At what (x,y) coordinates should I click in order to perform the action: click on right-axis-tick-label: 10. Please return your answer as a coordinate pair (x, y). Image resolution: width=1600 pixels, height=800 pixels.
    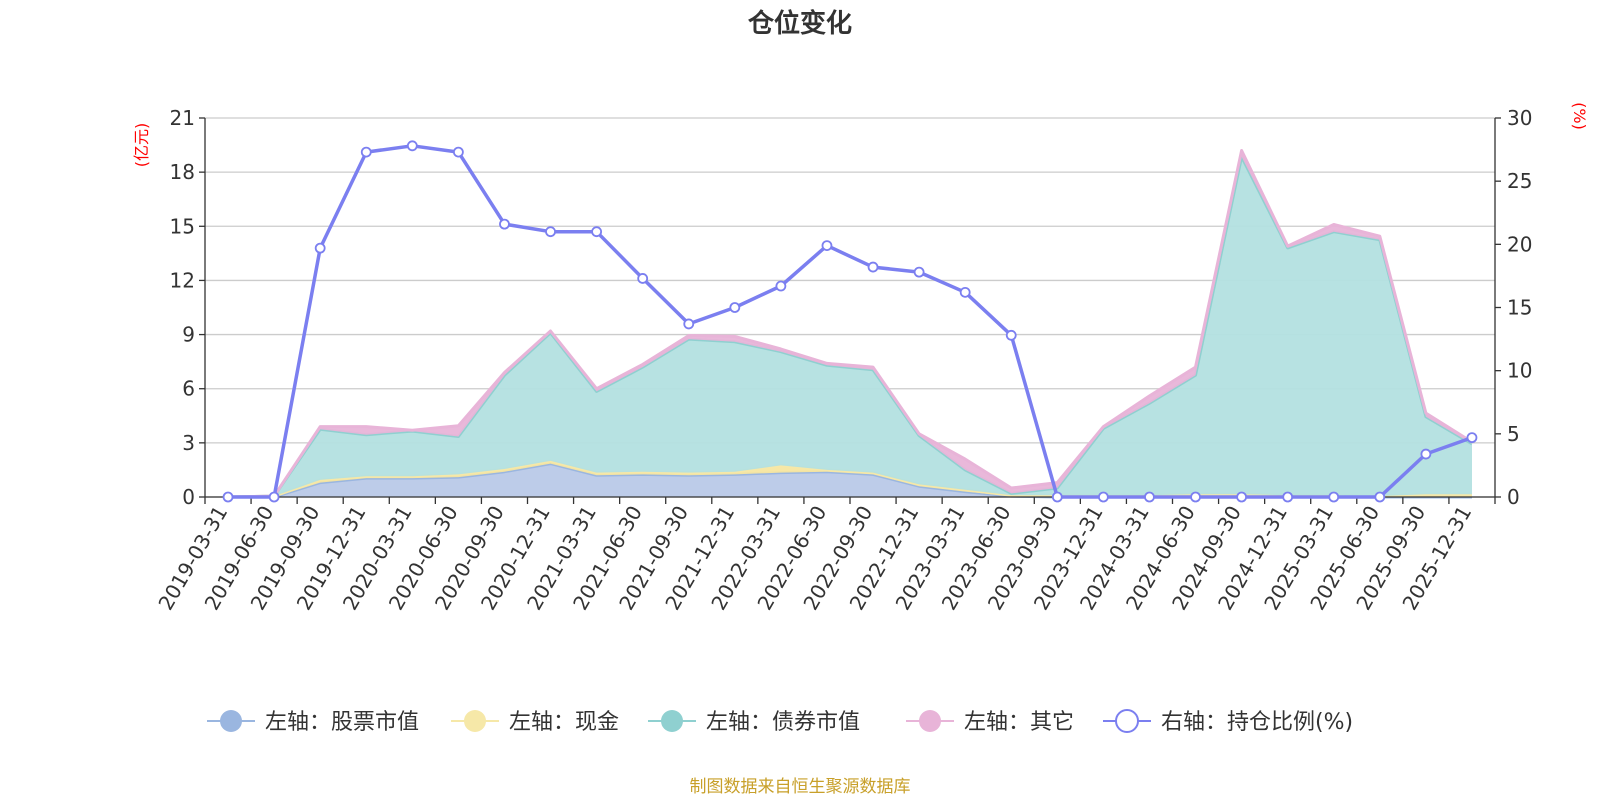
    Looking at the image, I should click on (1519, 371).